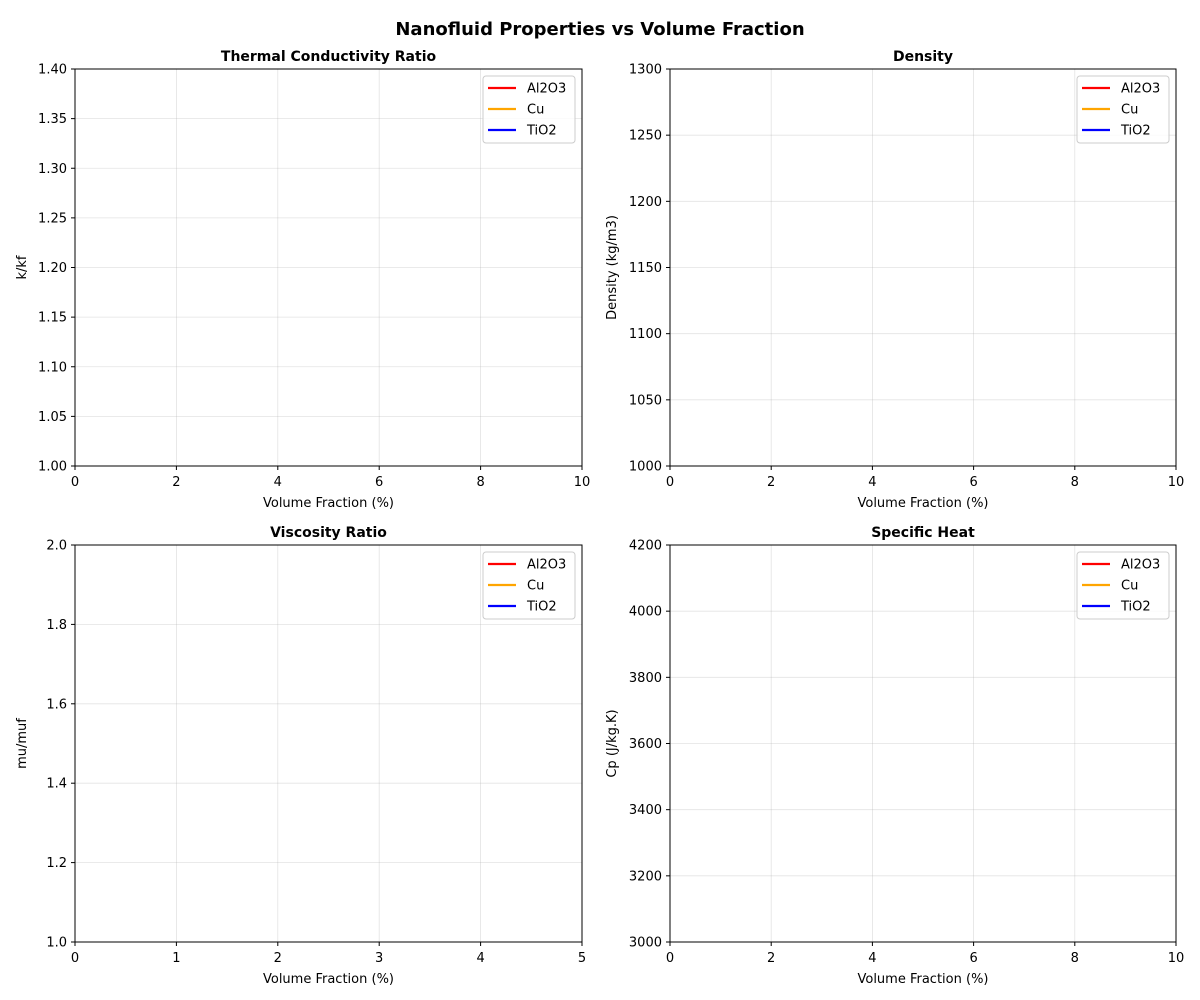 The image size is (1200, 1000). What do you see at coordinates (645, 943) in the screenshot?
I see `y-tick-label: 3000` at bounding box center [645, 943].